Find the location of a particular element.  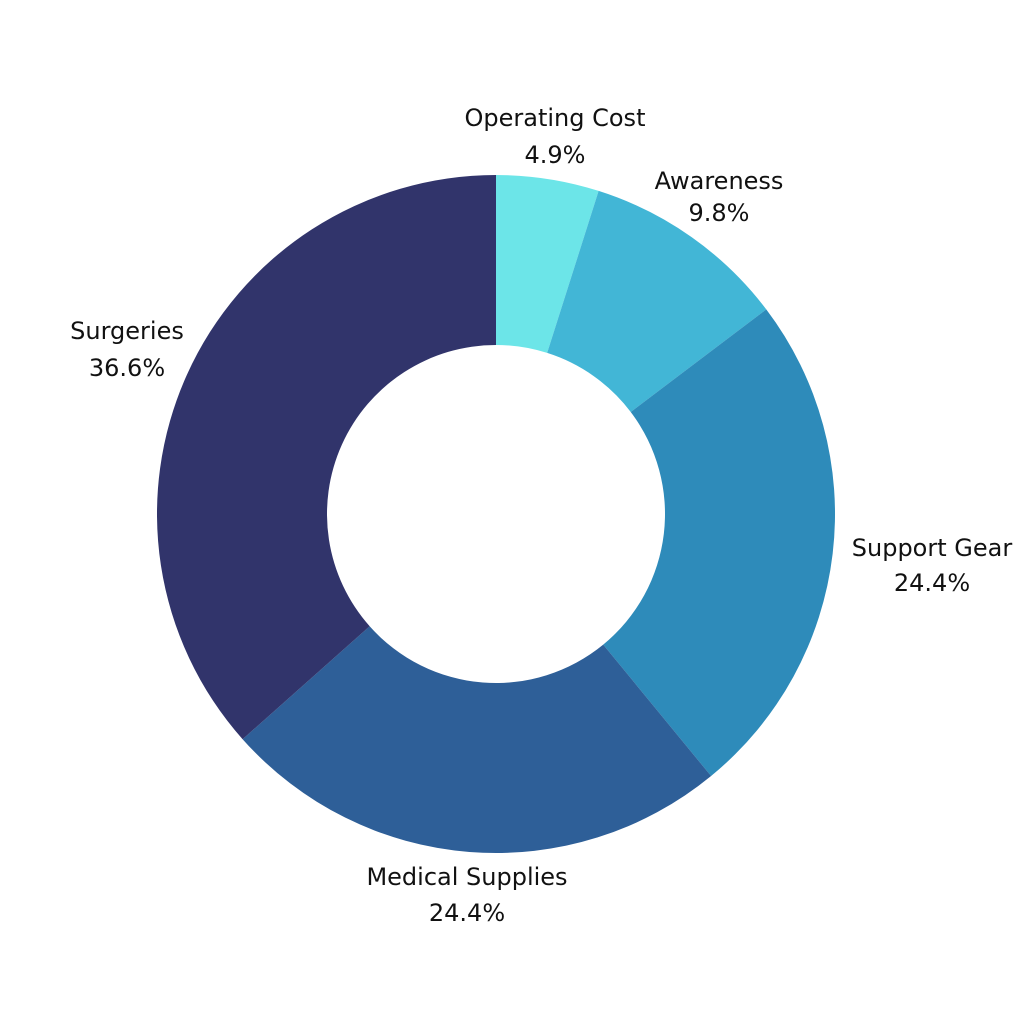

slice-label-medical-supplies: Medical Supplies is located at coordinates (466, 877).